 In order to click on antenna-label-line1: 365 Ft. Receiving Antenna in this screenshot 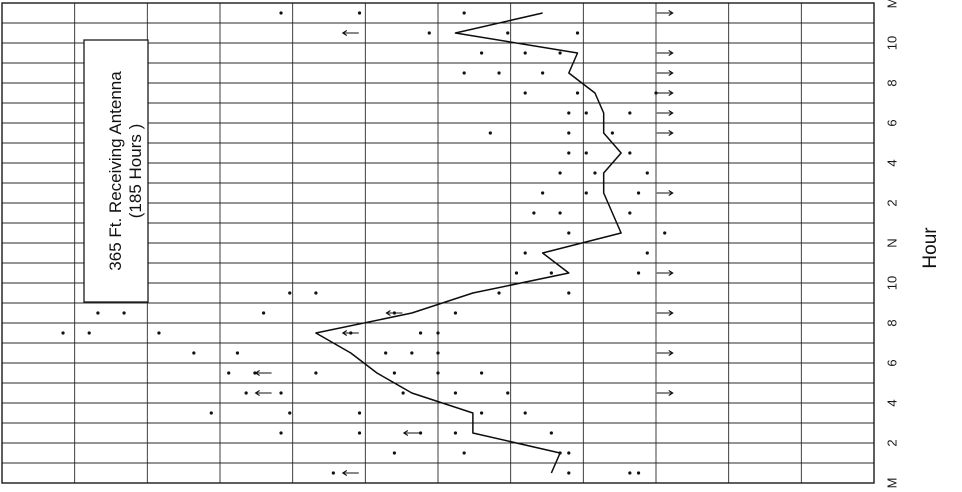, I will do `click(115, 171)`.